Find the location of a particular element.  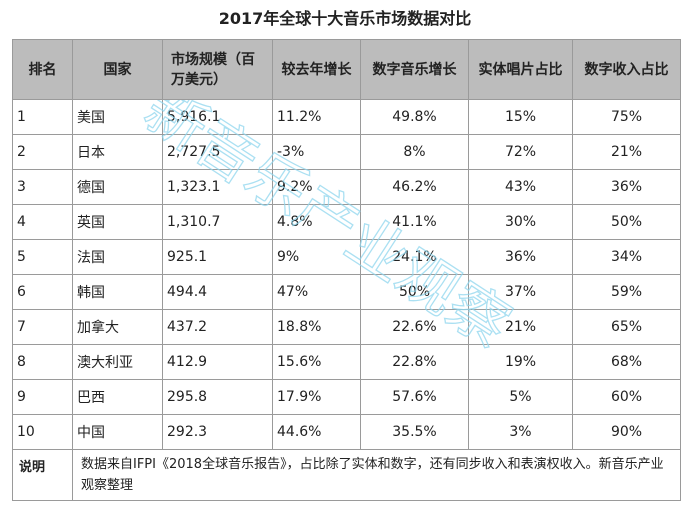

cell-market-size: 412.9 is located at coordinates (217, 362).